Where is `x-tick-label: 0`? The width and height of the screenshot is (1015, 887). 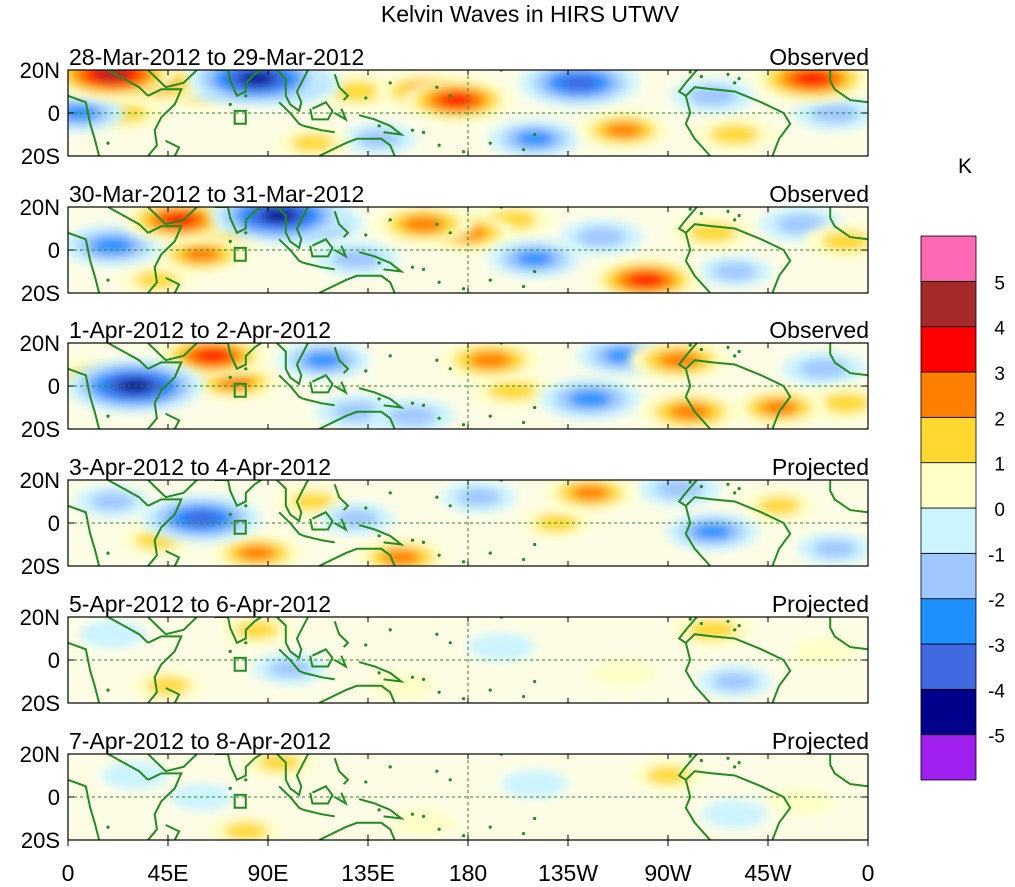 x-tick-label: 0 is located at coordinates (68, 873).